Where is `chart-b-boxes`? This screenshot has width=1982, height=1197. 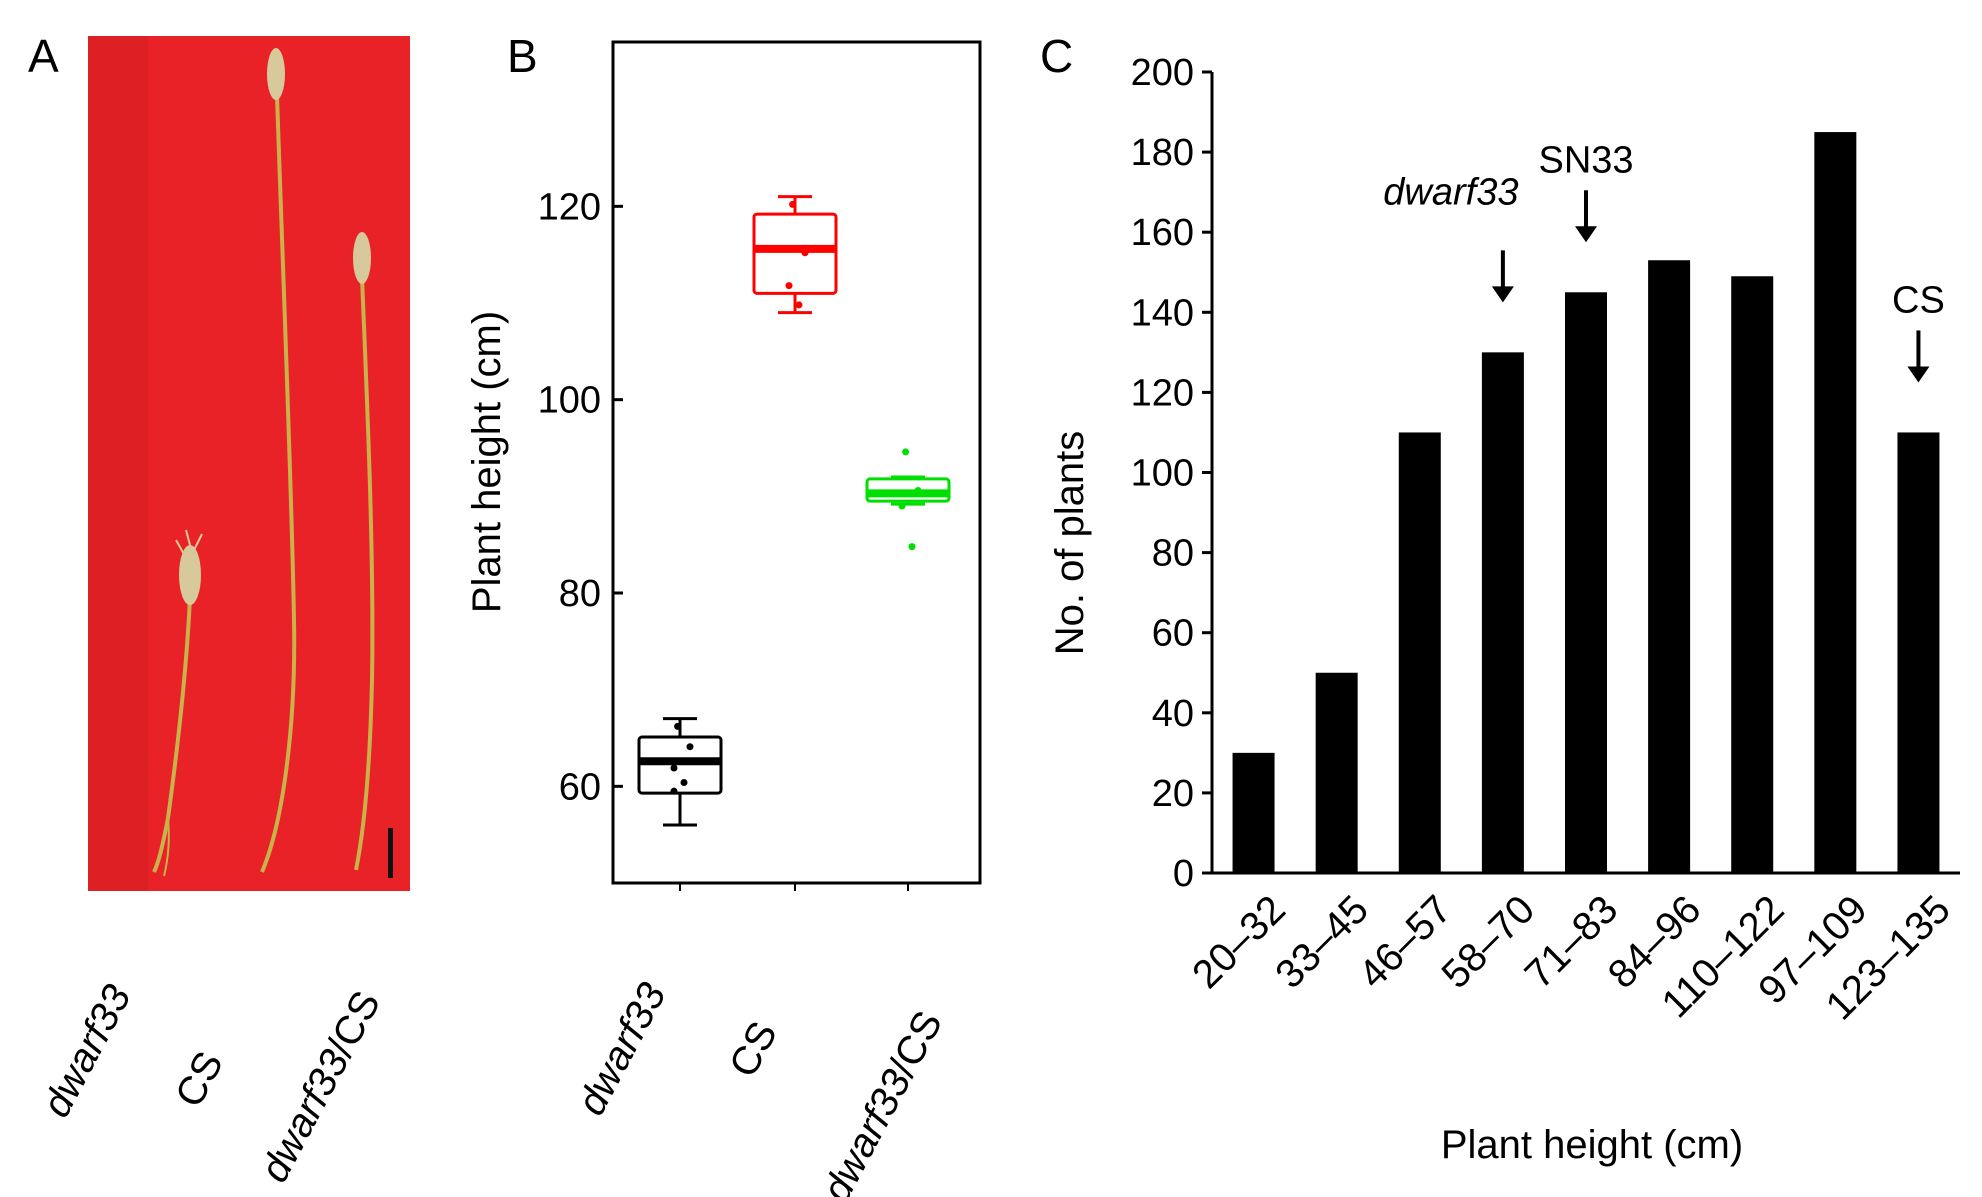 chart-b-boxes is located at coordinates (794, 511).